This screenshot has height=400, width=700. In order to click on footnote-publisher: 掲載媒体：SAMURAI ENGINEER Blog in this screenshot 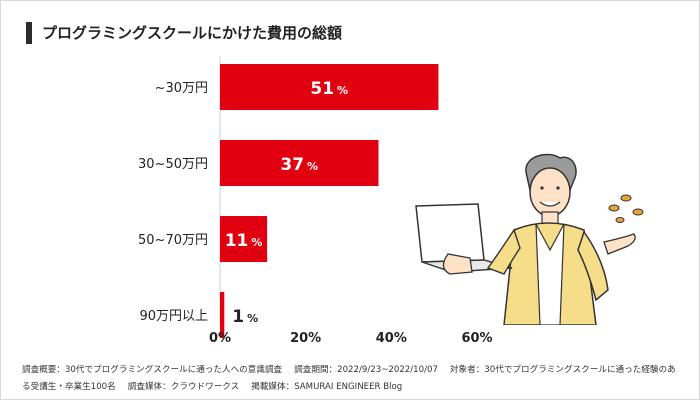, I will do `click(327, 387)`.